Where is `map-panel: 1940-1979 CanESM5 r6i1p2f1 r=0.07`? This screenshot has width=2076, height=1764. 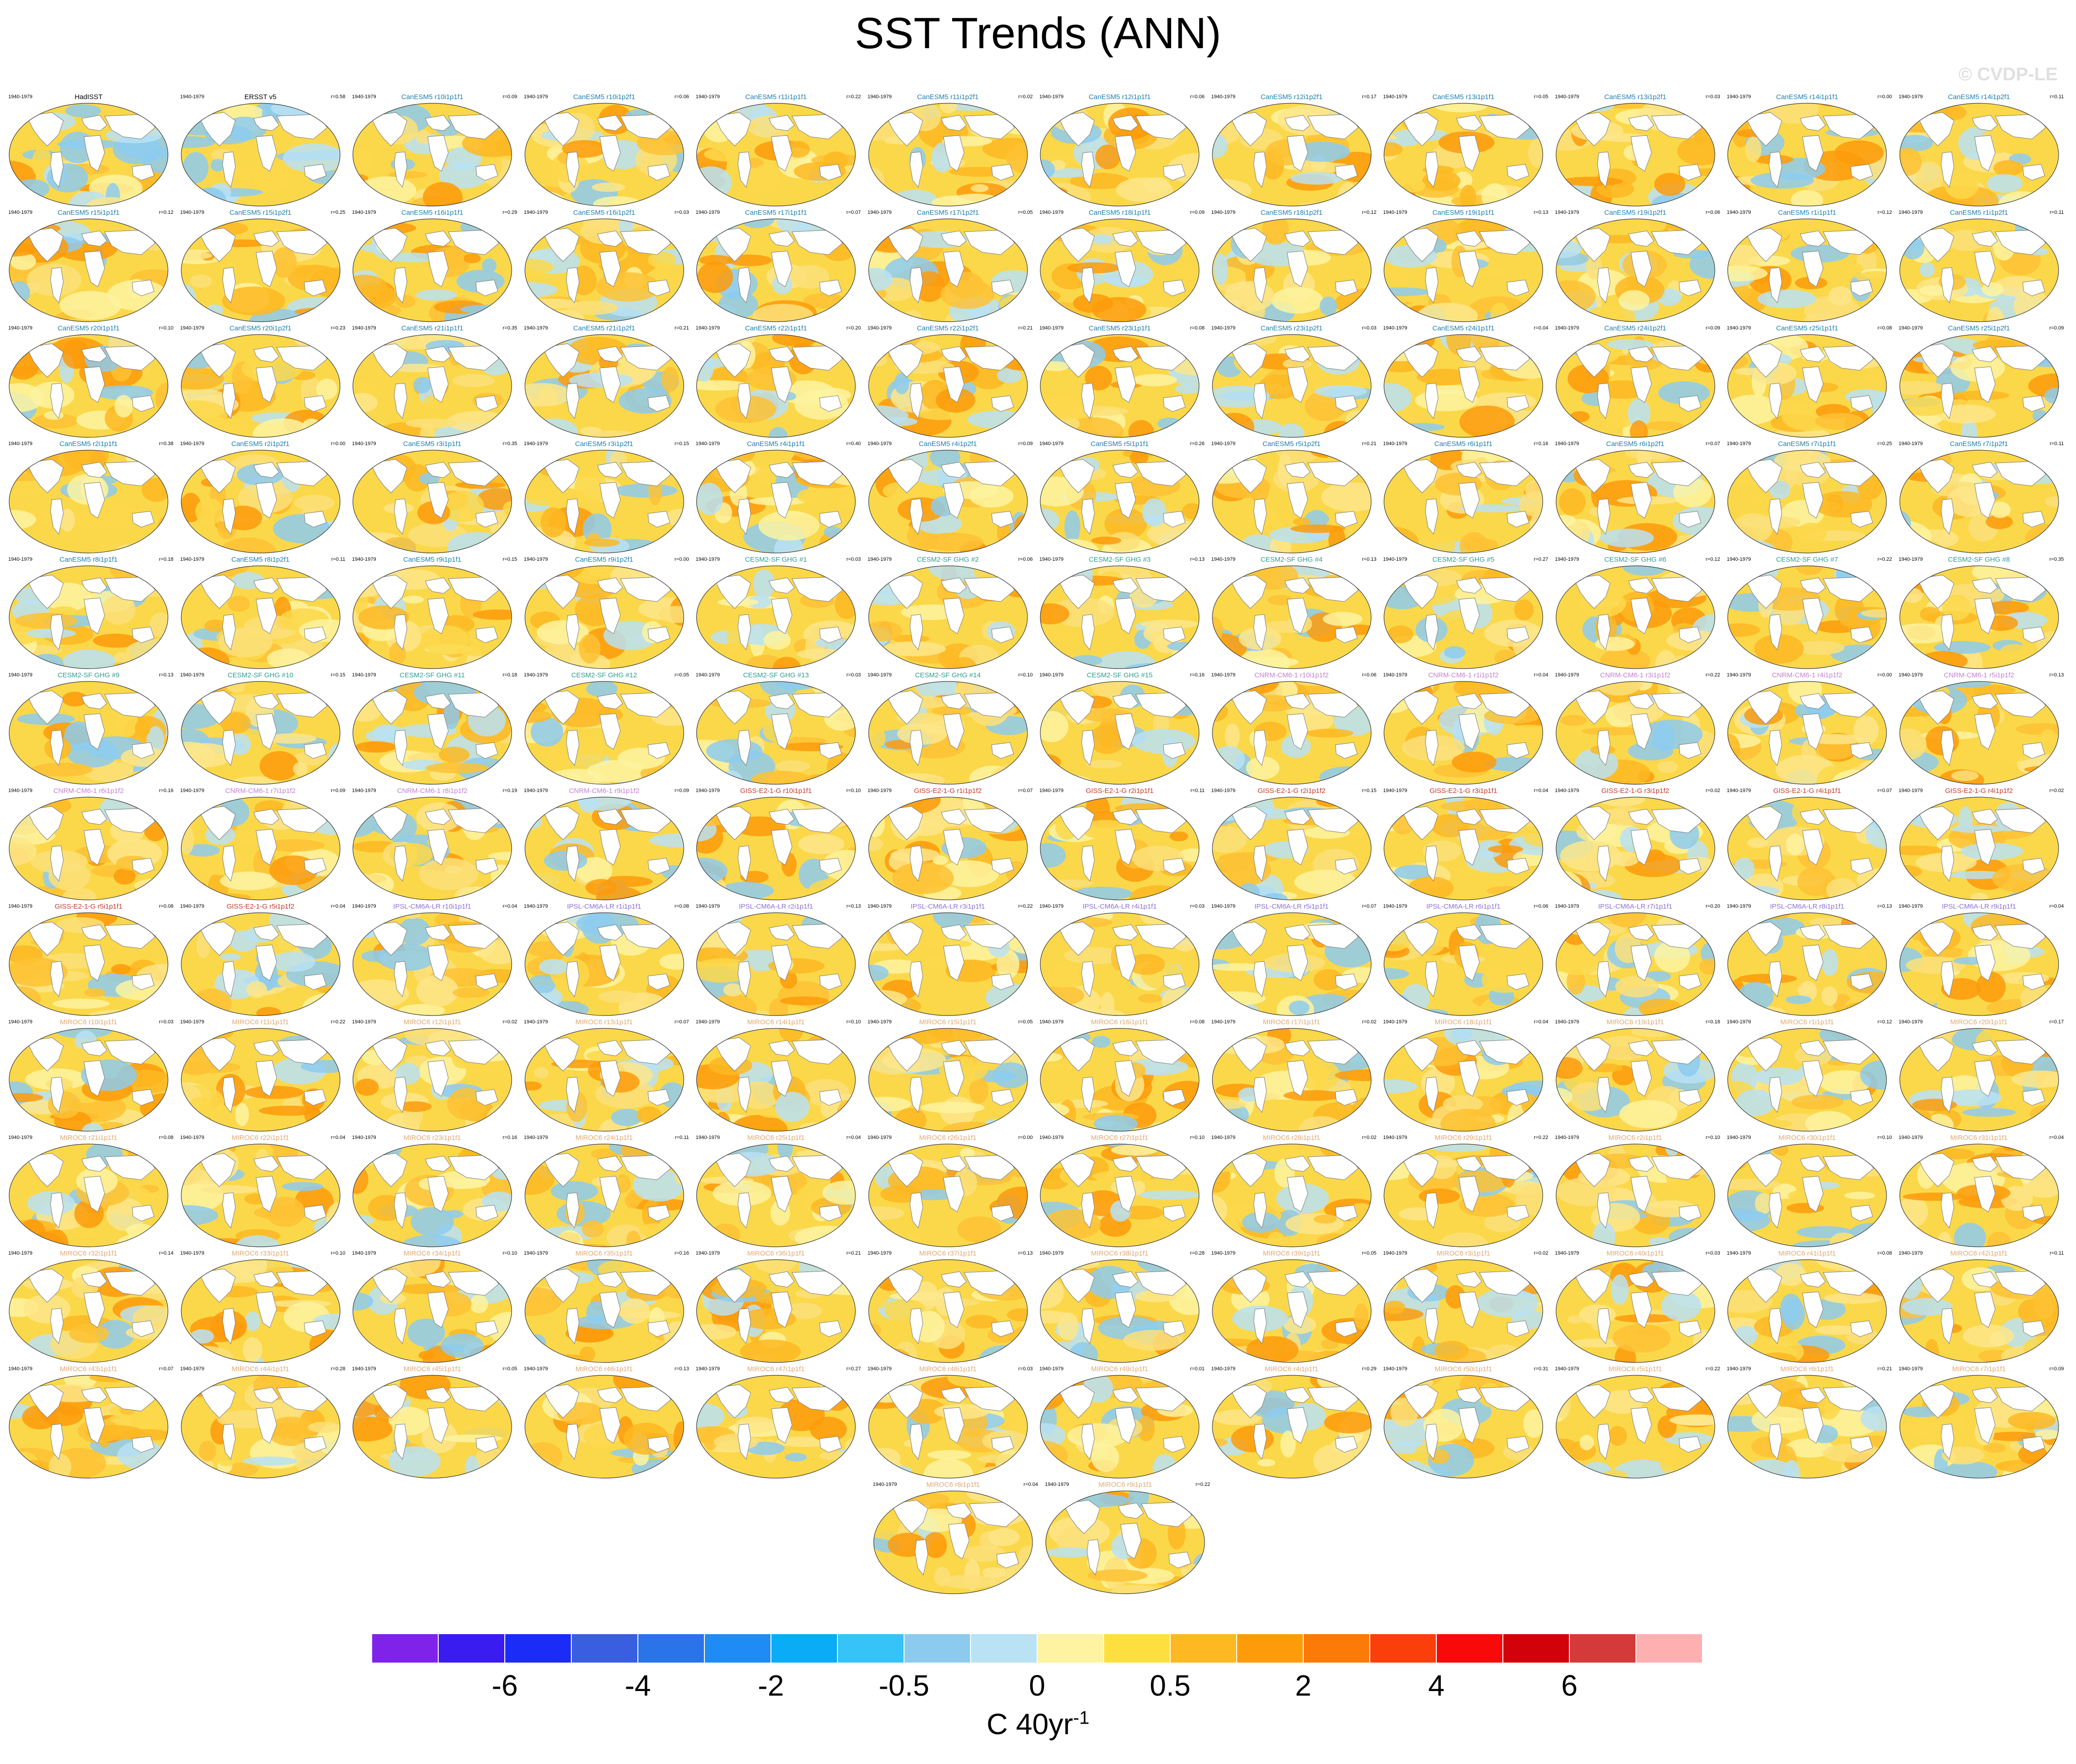
map-panel: 1940-1979 CanESM5 r6i1p2f1 r=0.07 is located at coordinates (1635, 498).